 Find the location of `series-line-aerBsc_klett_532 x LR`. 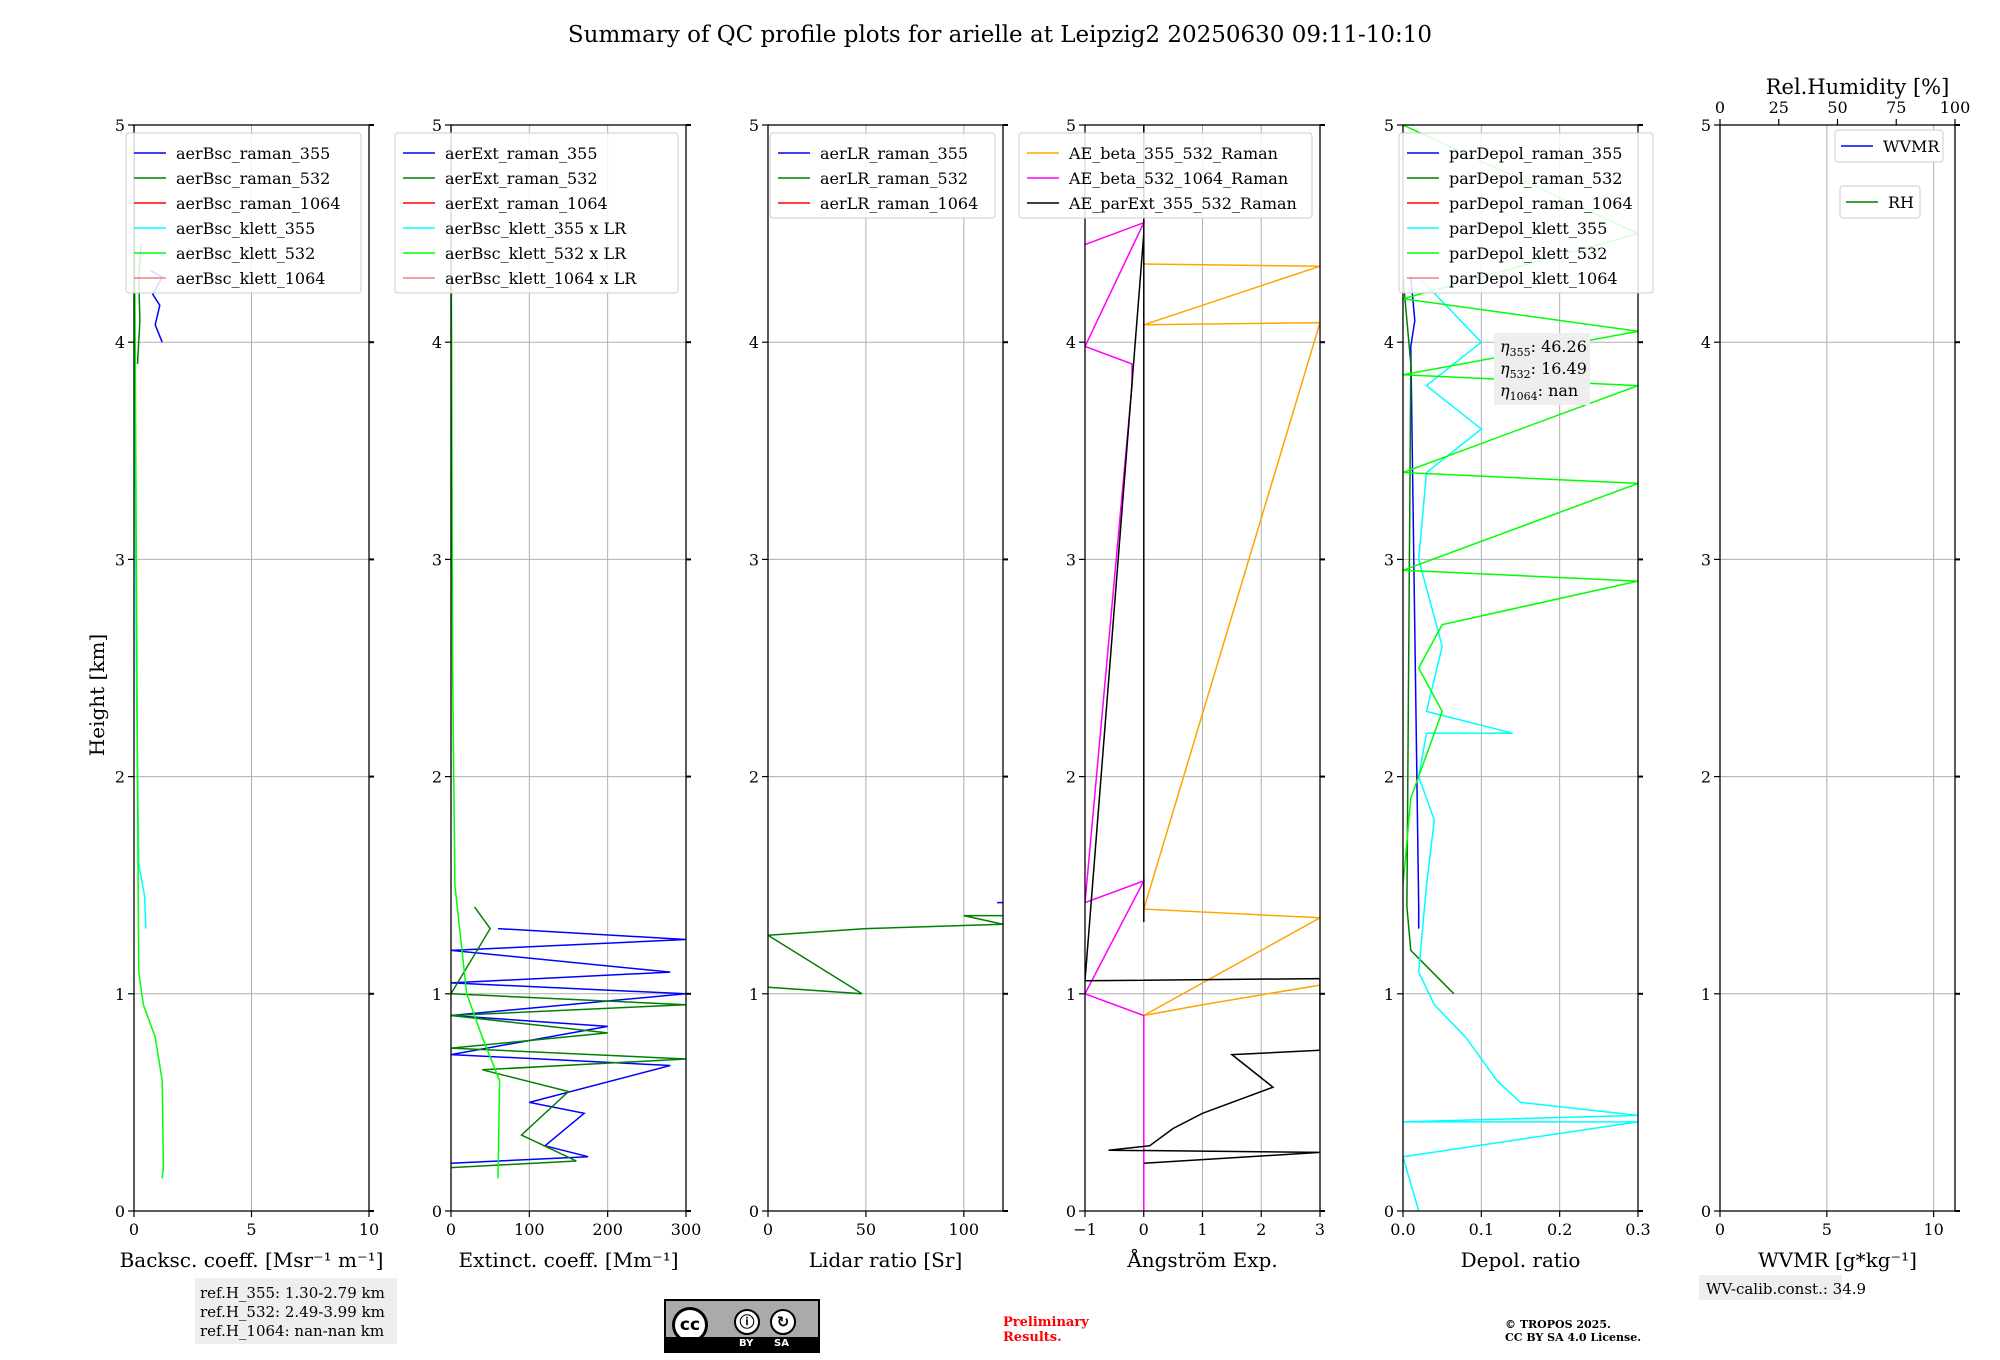

series-line-aerBsc_klett_532 x LR is located at coordinates (476, 652).